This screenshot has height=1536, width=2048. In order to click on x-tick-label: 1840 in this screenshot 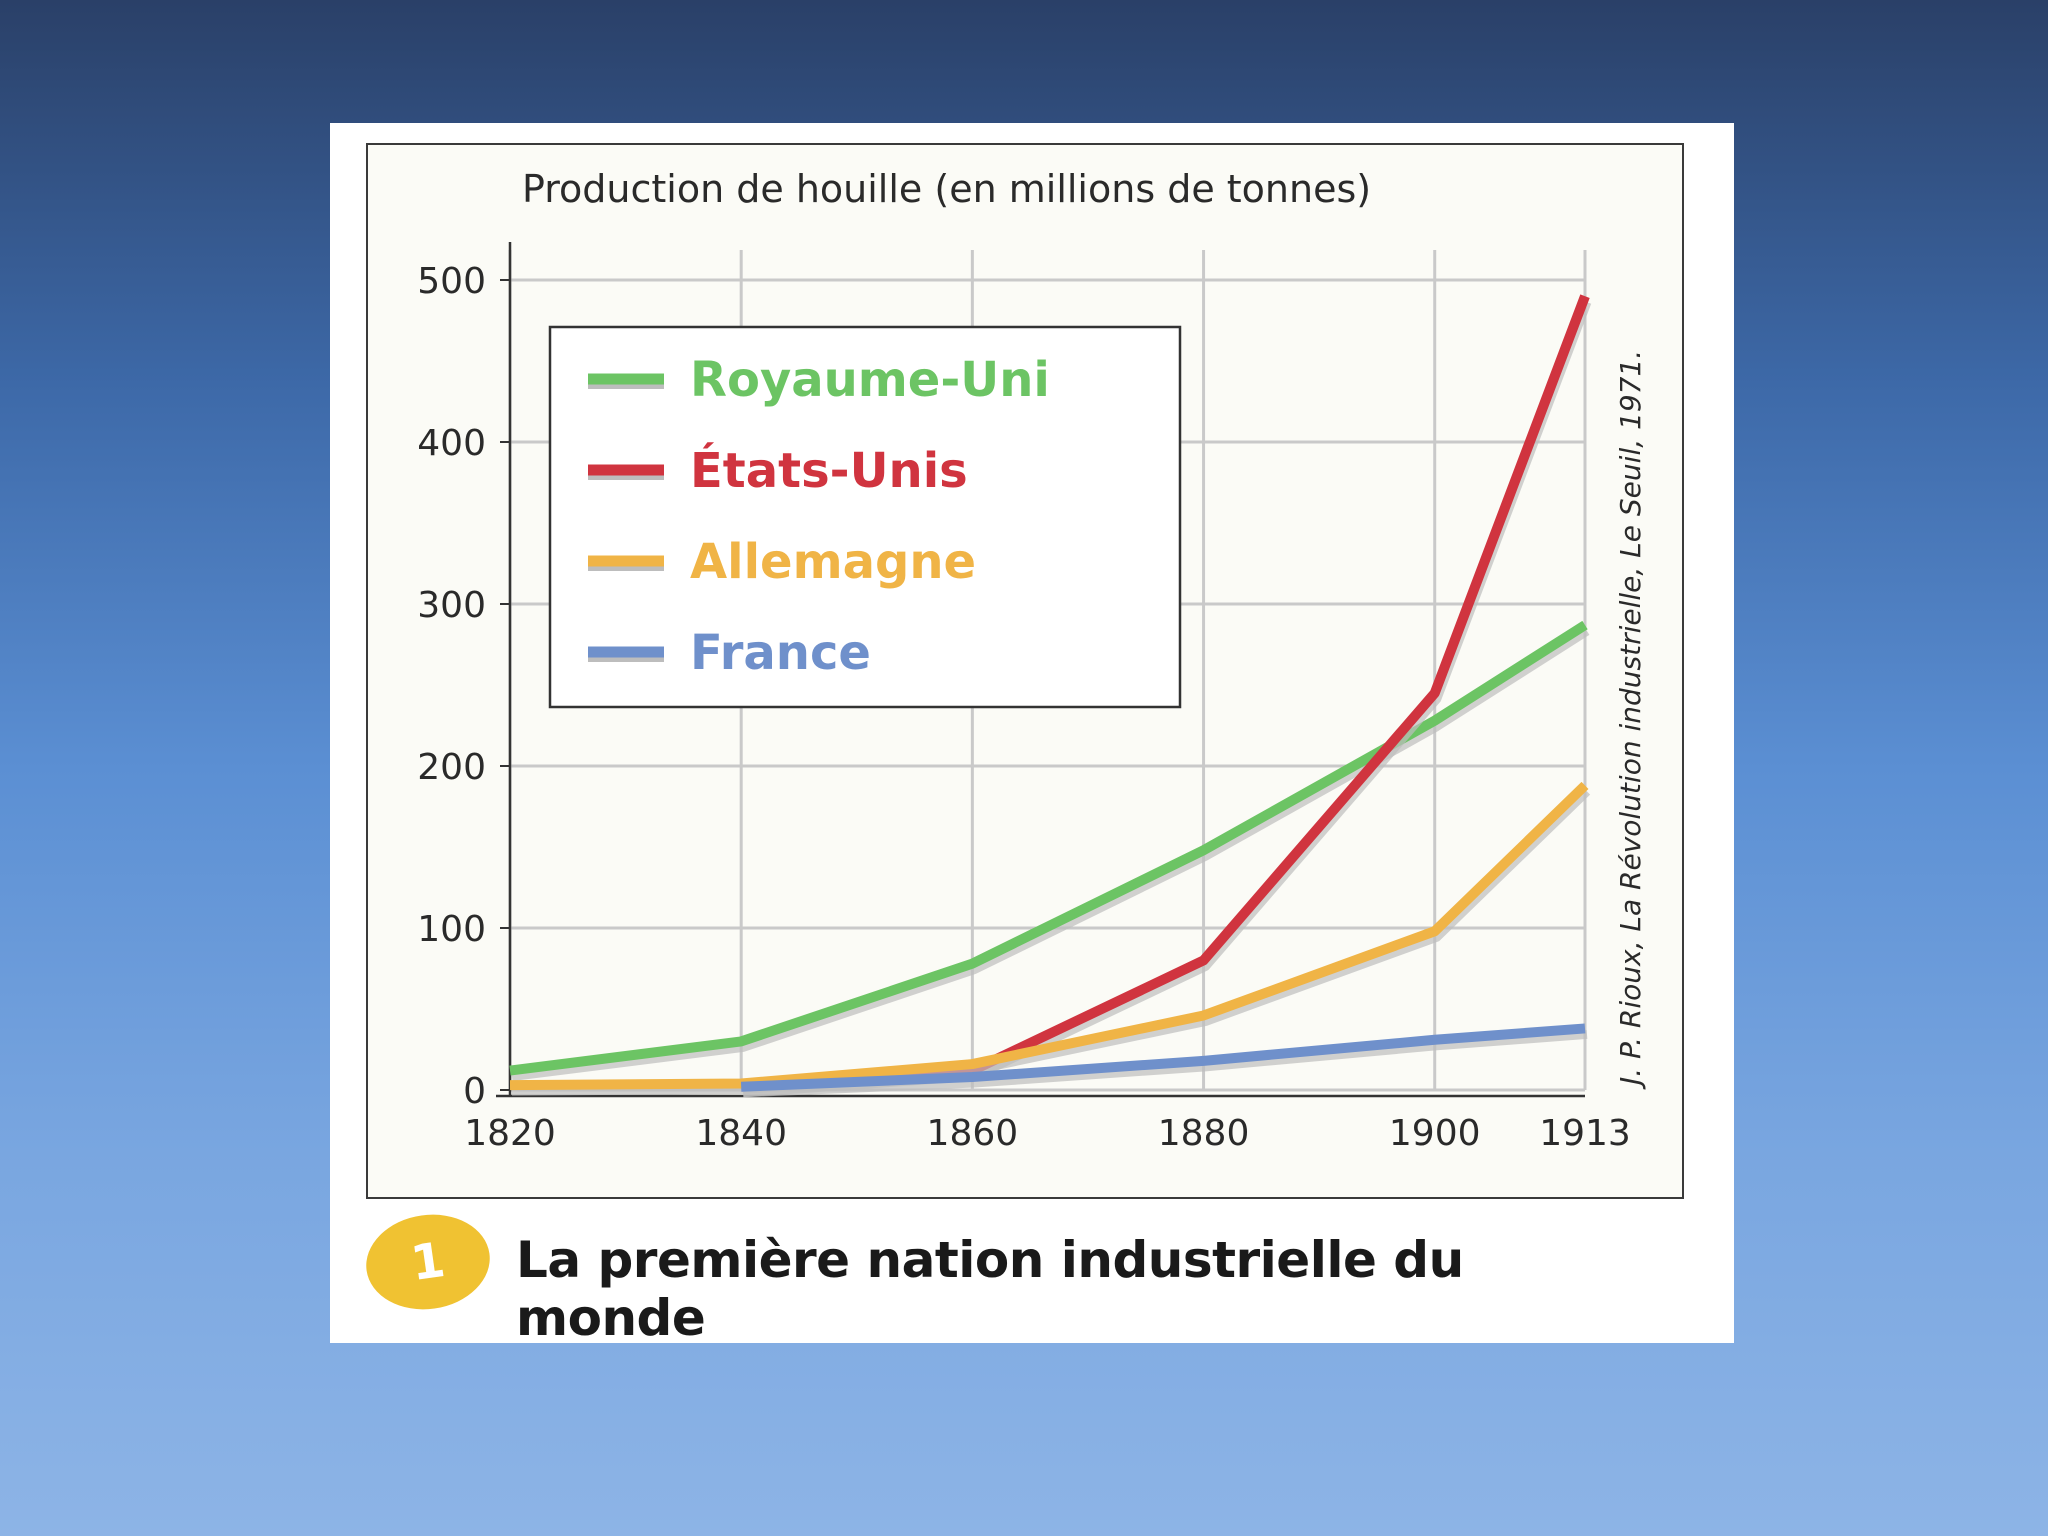, I will do `click(741, 1133)`.